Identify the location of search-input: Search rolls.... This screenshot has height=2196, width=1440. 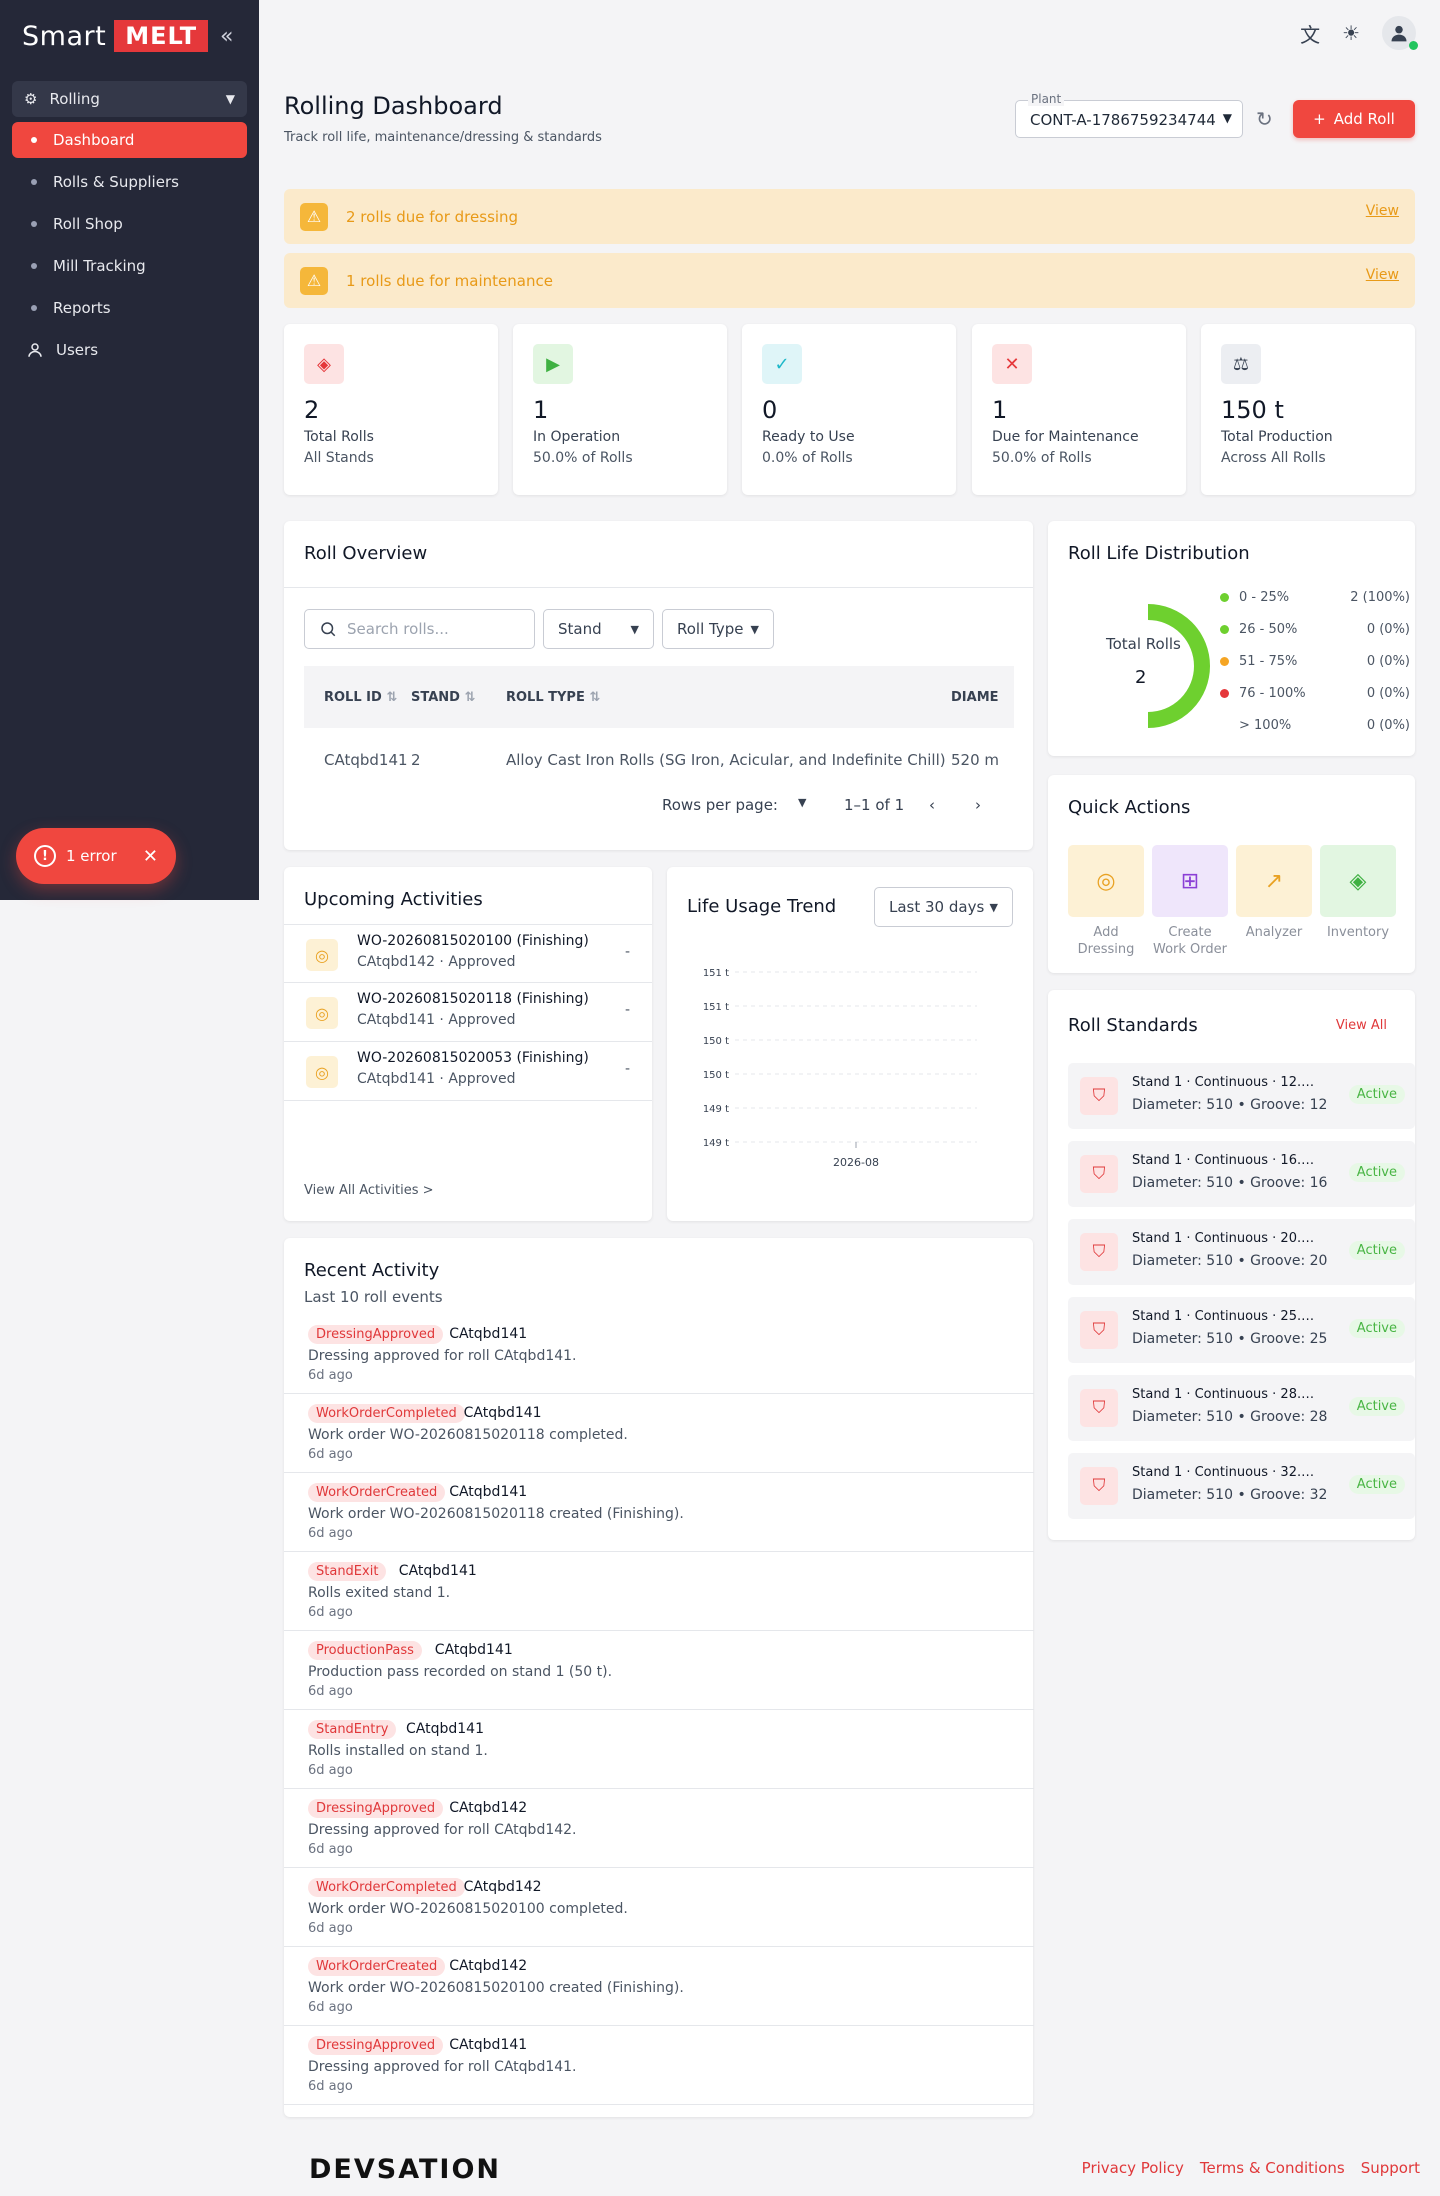
(419, 629).